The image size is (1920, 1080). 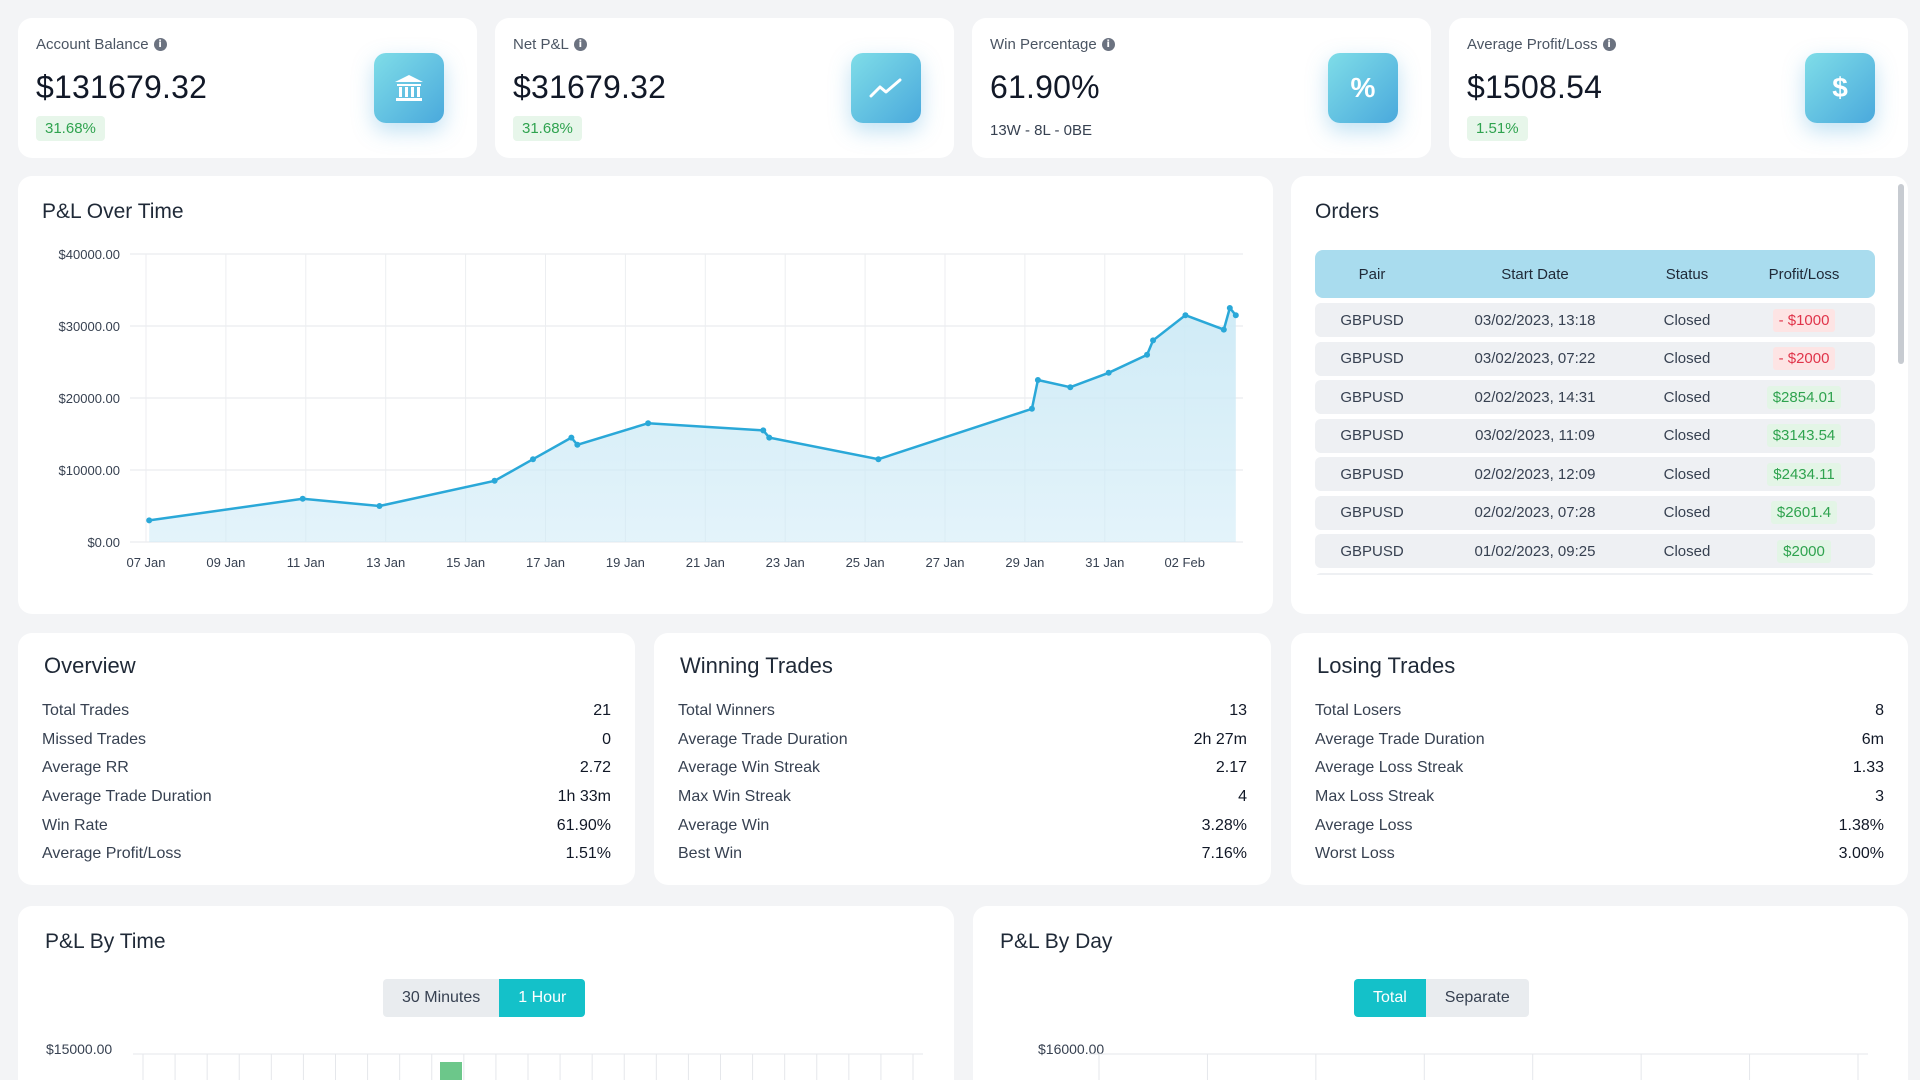 I want to click on column-header-status: Status, so click(x=1687, y=274).